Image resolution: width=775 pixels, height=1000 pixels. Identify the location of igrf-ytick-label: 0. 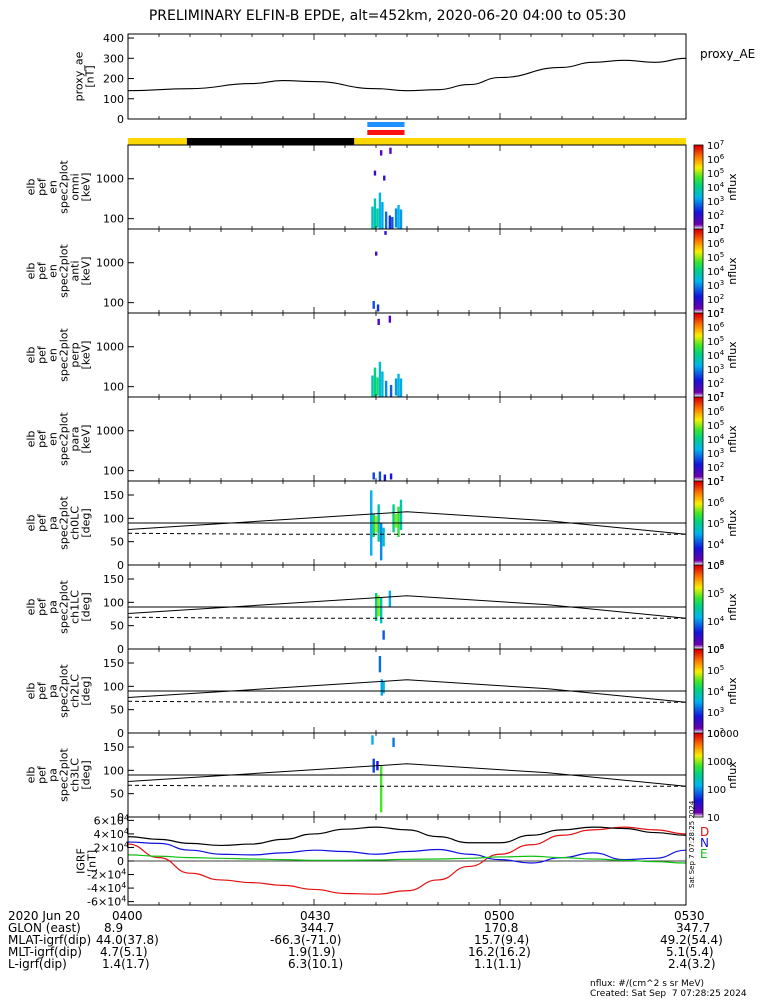
(120, 861).